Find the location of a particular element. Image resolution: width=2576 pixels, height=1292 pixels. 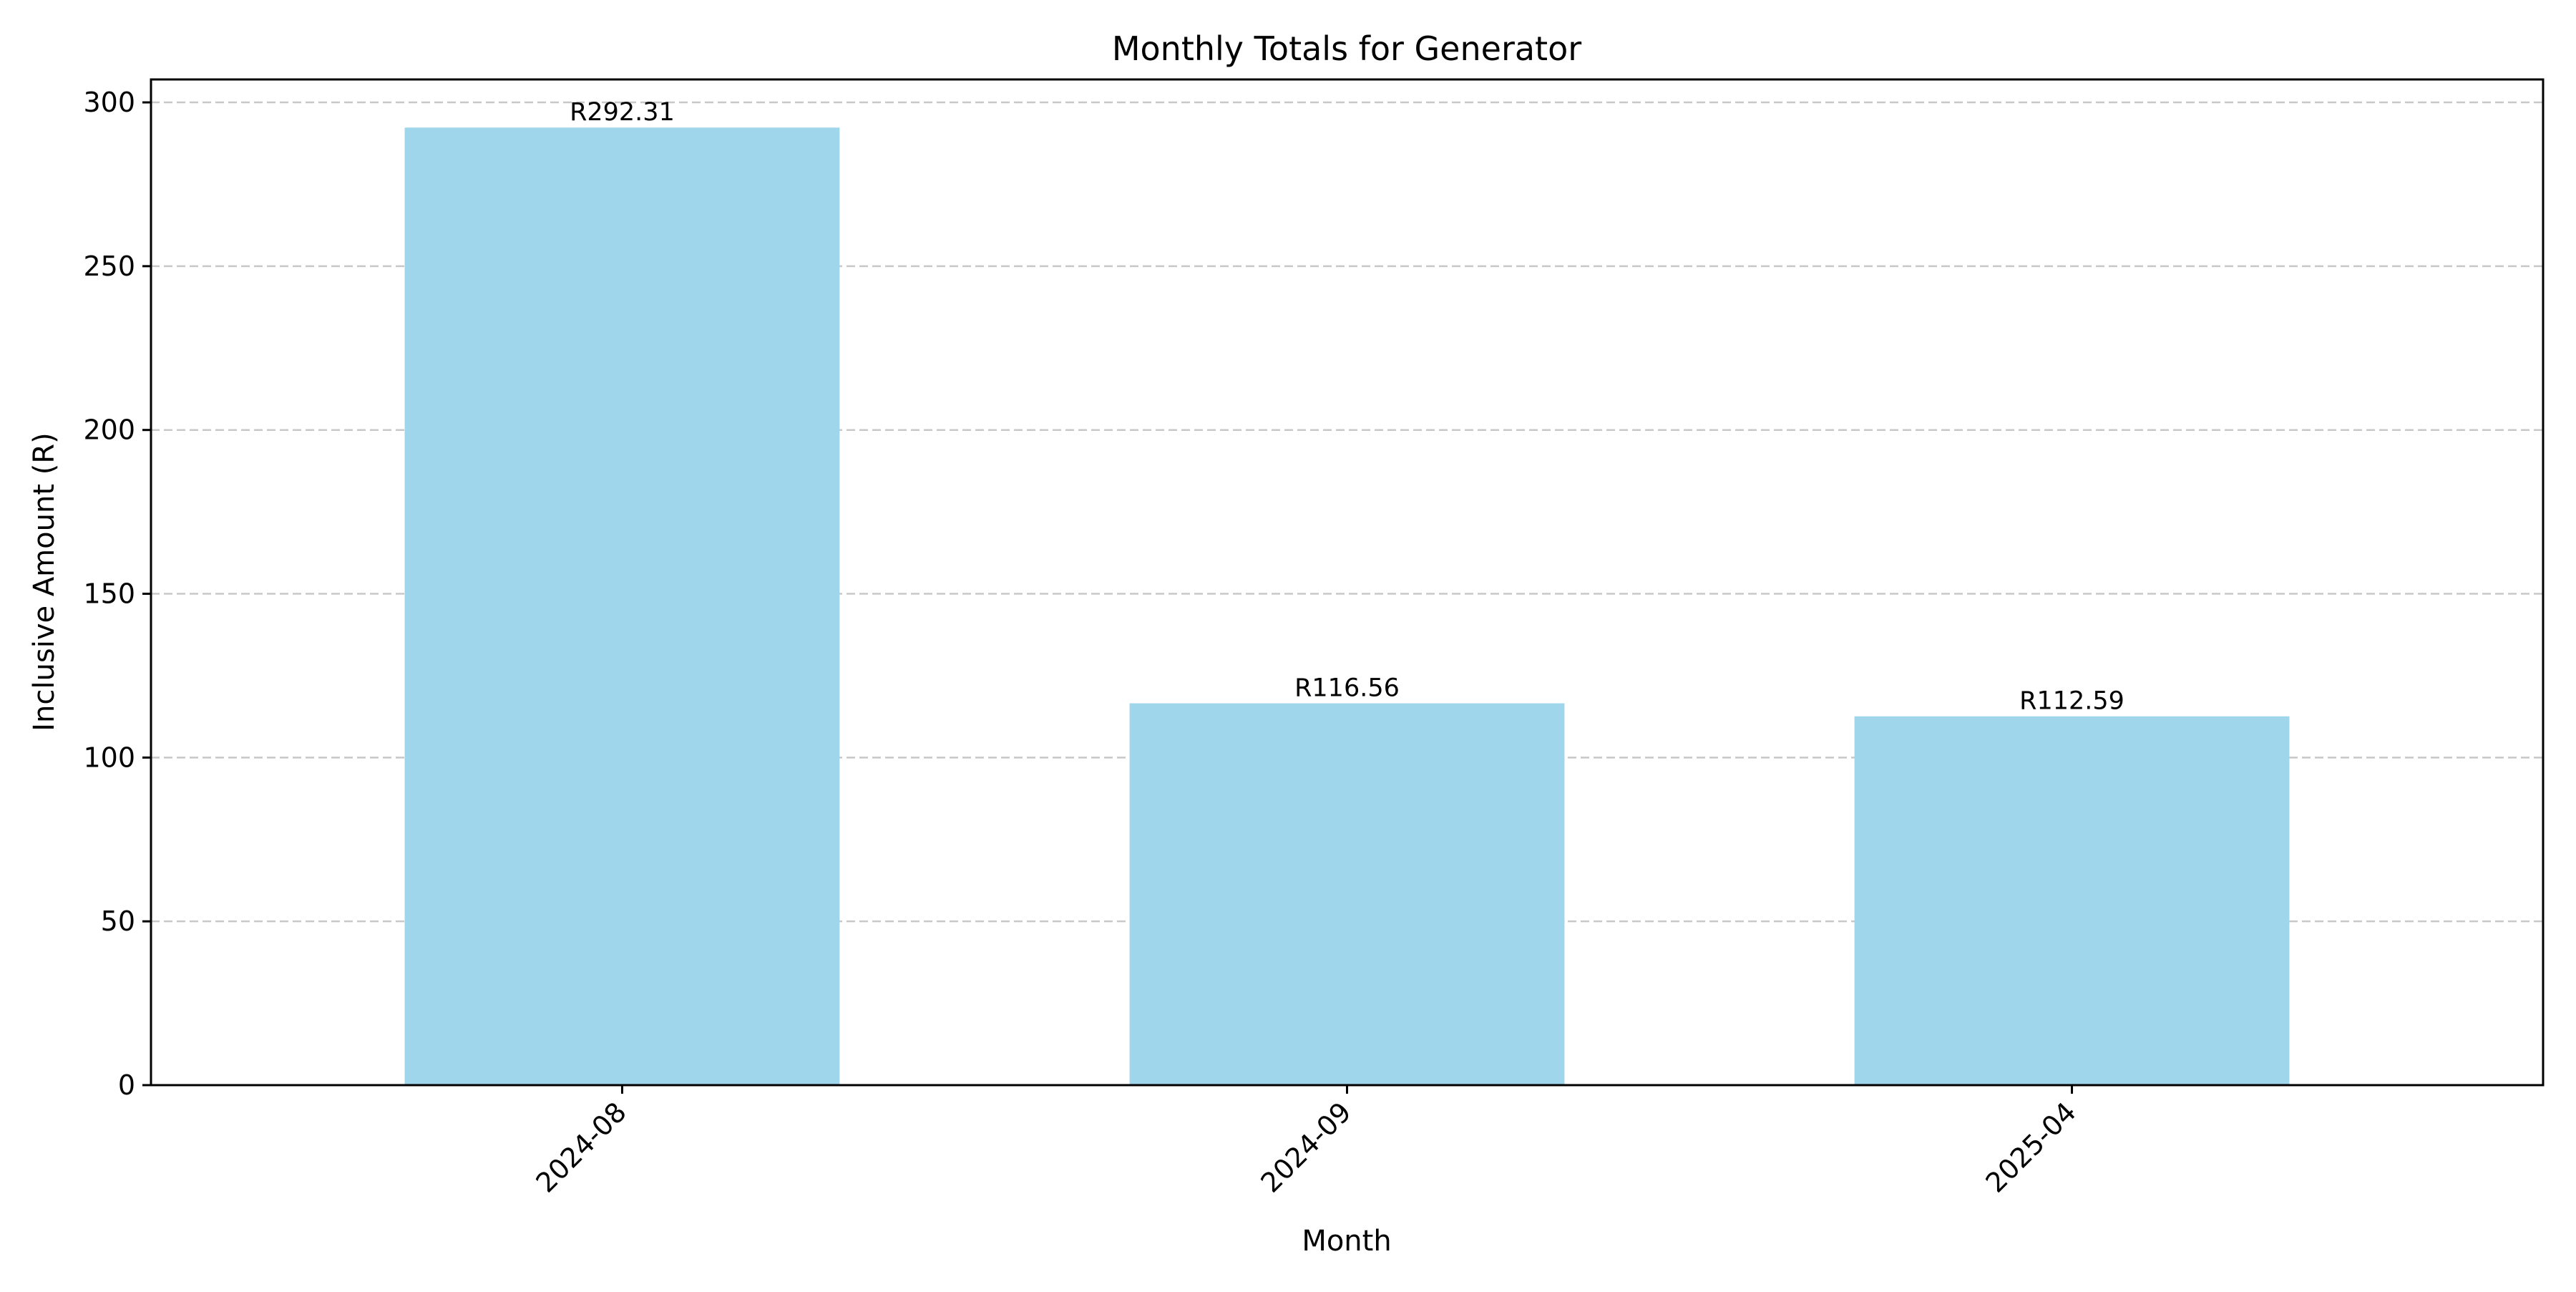

x-axis-ticks: 2024-08 2024-09 2025-04 is located at coordinates (1306, 1142).